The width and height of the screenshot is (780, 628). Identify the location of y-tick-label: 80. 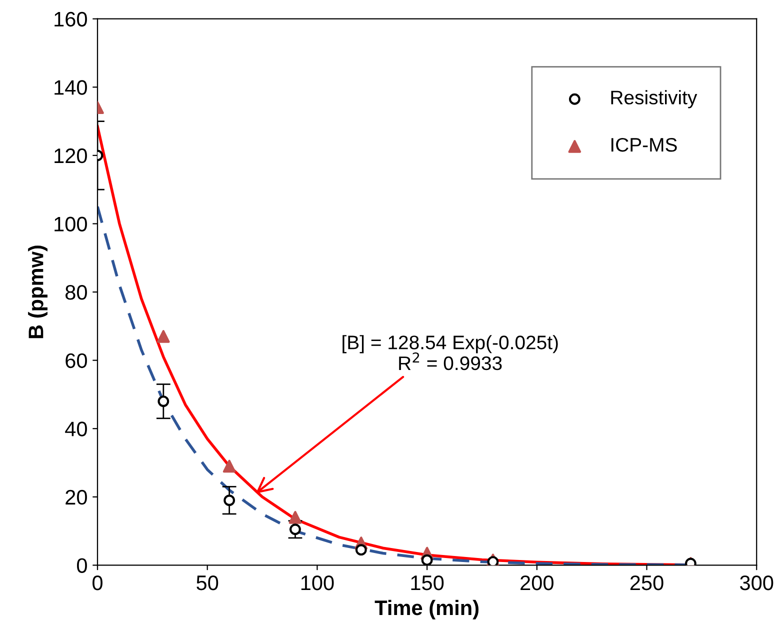
(76, 292).